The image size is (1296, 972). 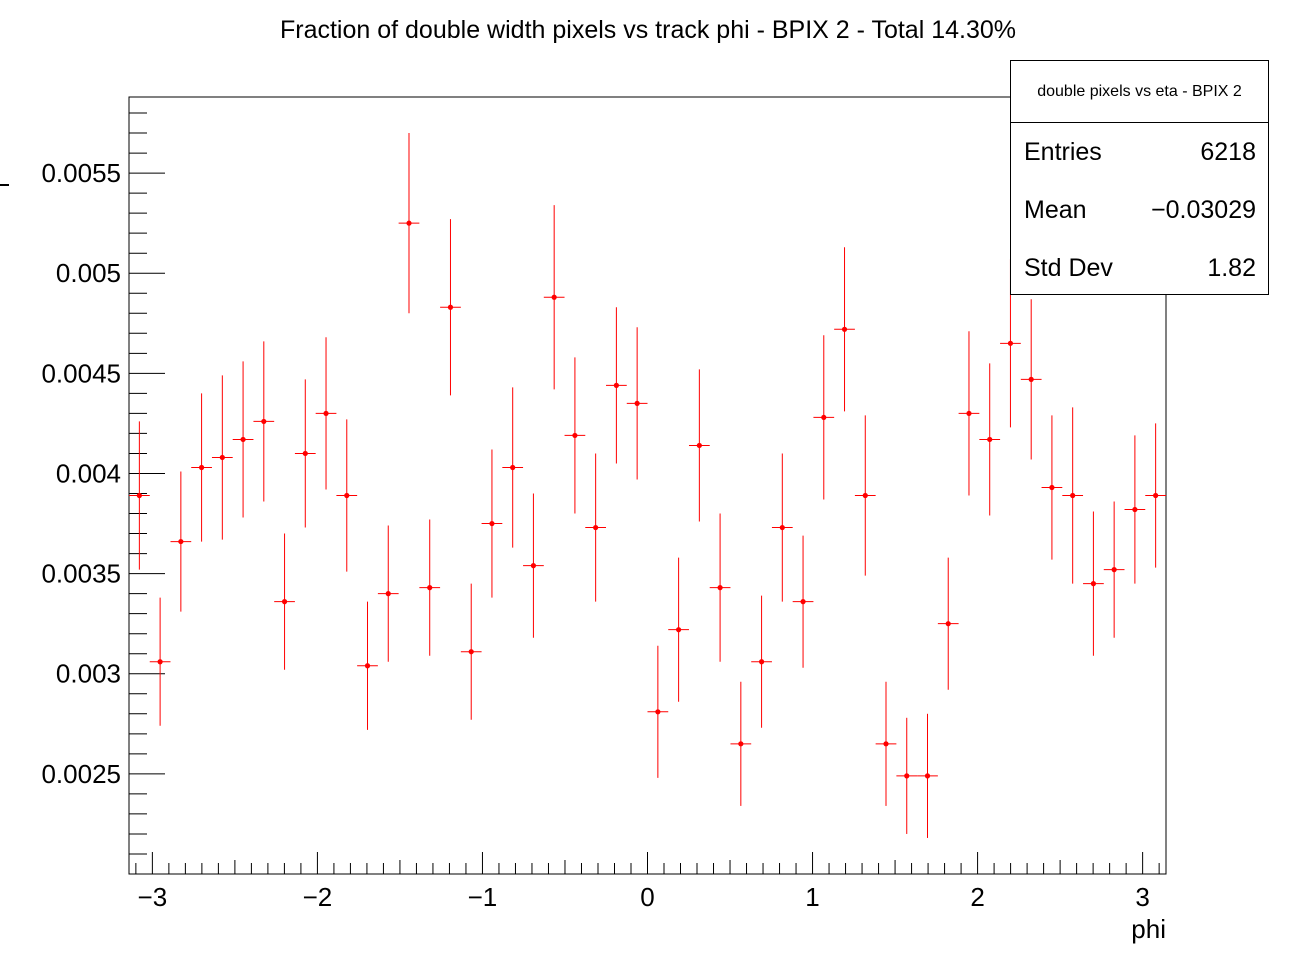 What do you see at coordinates (81, 774) in the screenshot?
I see `y-tick-label: 0.0025` at bounding box center [81, 774].